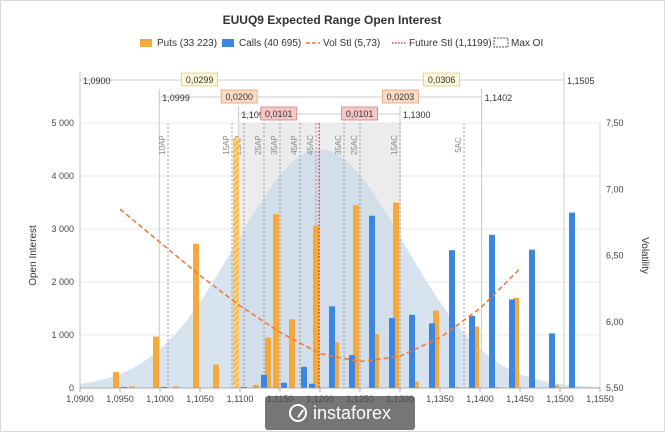 The width and height of the screenshot is (665, 432). What do you see at coordinates (62, 123) in the screenshot?
I see `y-tick-label-5: 5 000` at bounding box center [62, 123].